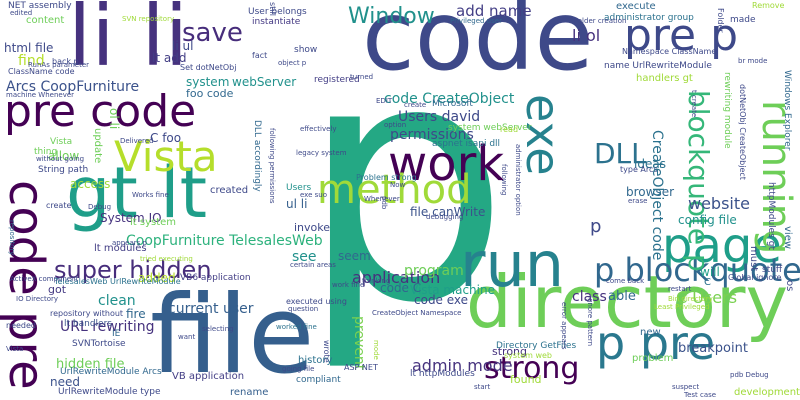 The height and width of the screenshot is (400, 800). What do you see at coordinates (415, 105) in the screenshot?
I see `word-create-small: create` at bounding box center [415, 105].